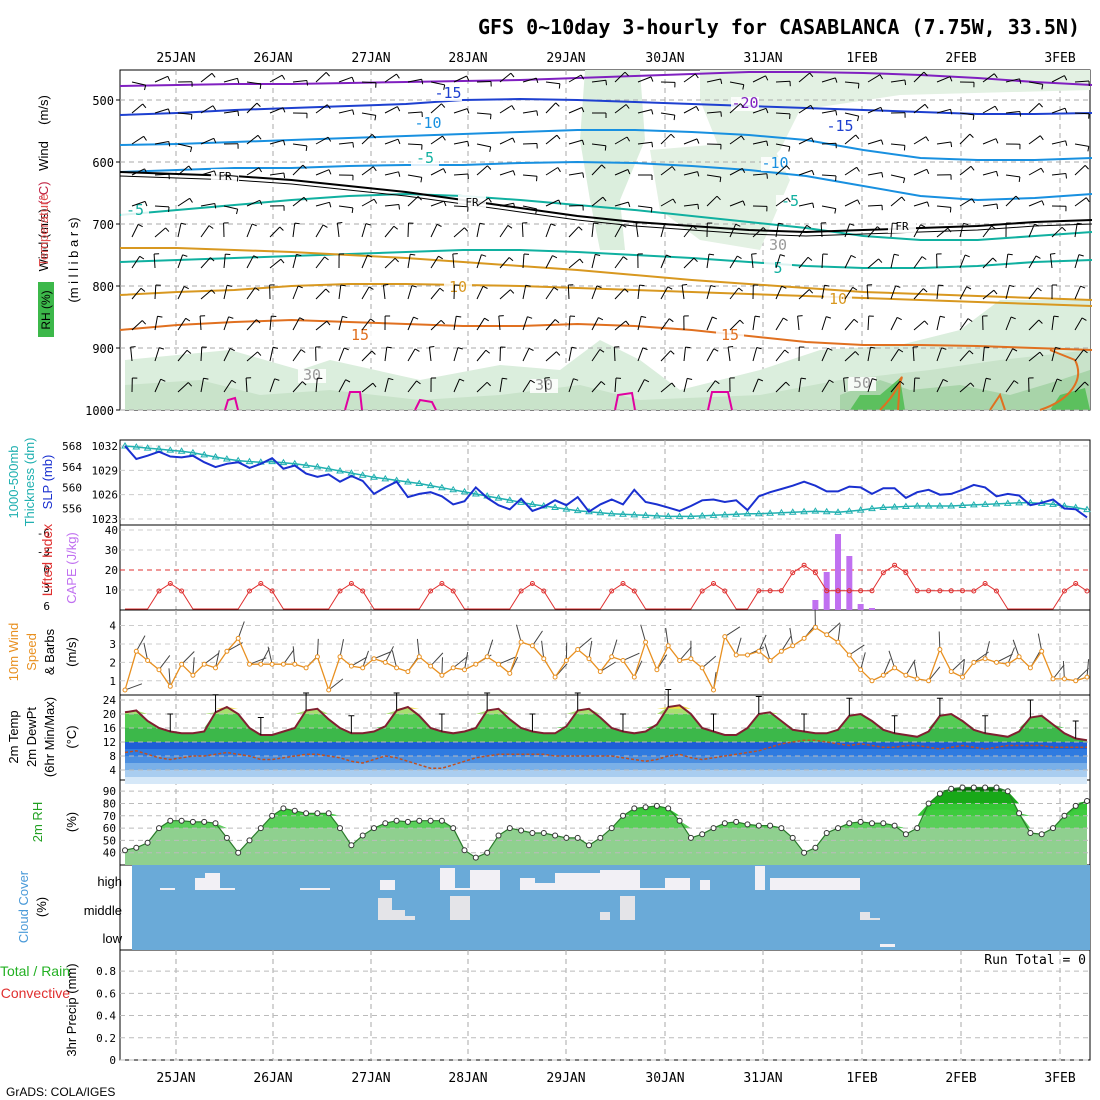  What do you see at coordinates (49, 737) in the screenshot?
I see `ylabel-temp2m-3: (6hr Min/Max)` at bounding box center [49, 737].